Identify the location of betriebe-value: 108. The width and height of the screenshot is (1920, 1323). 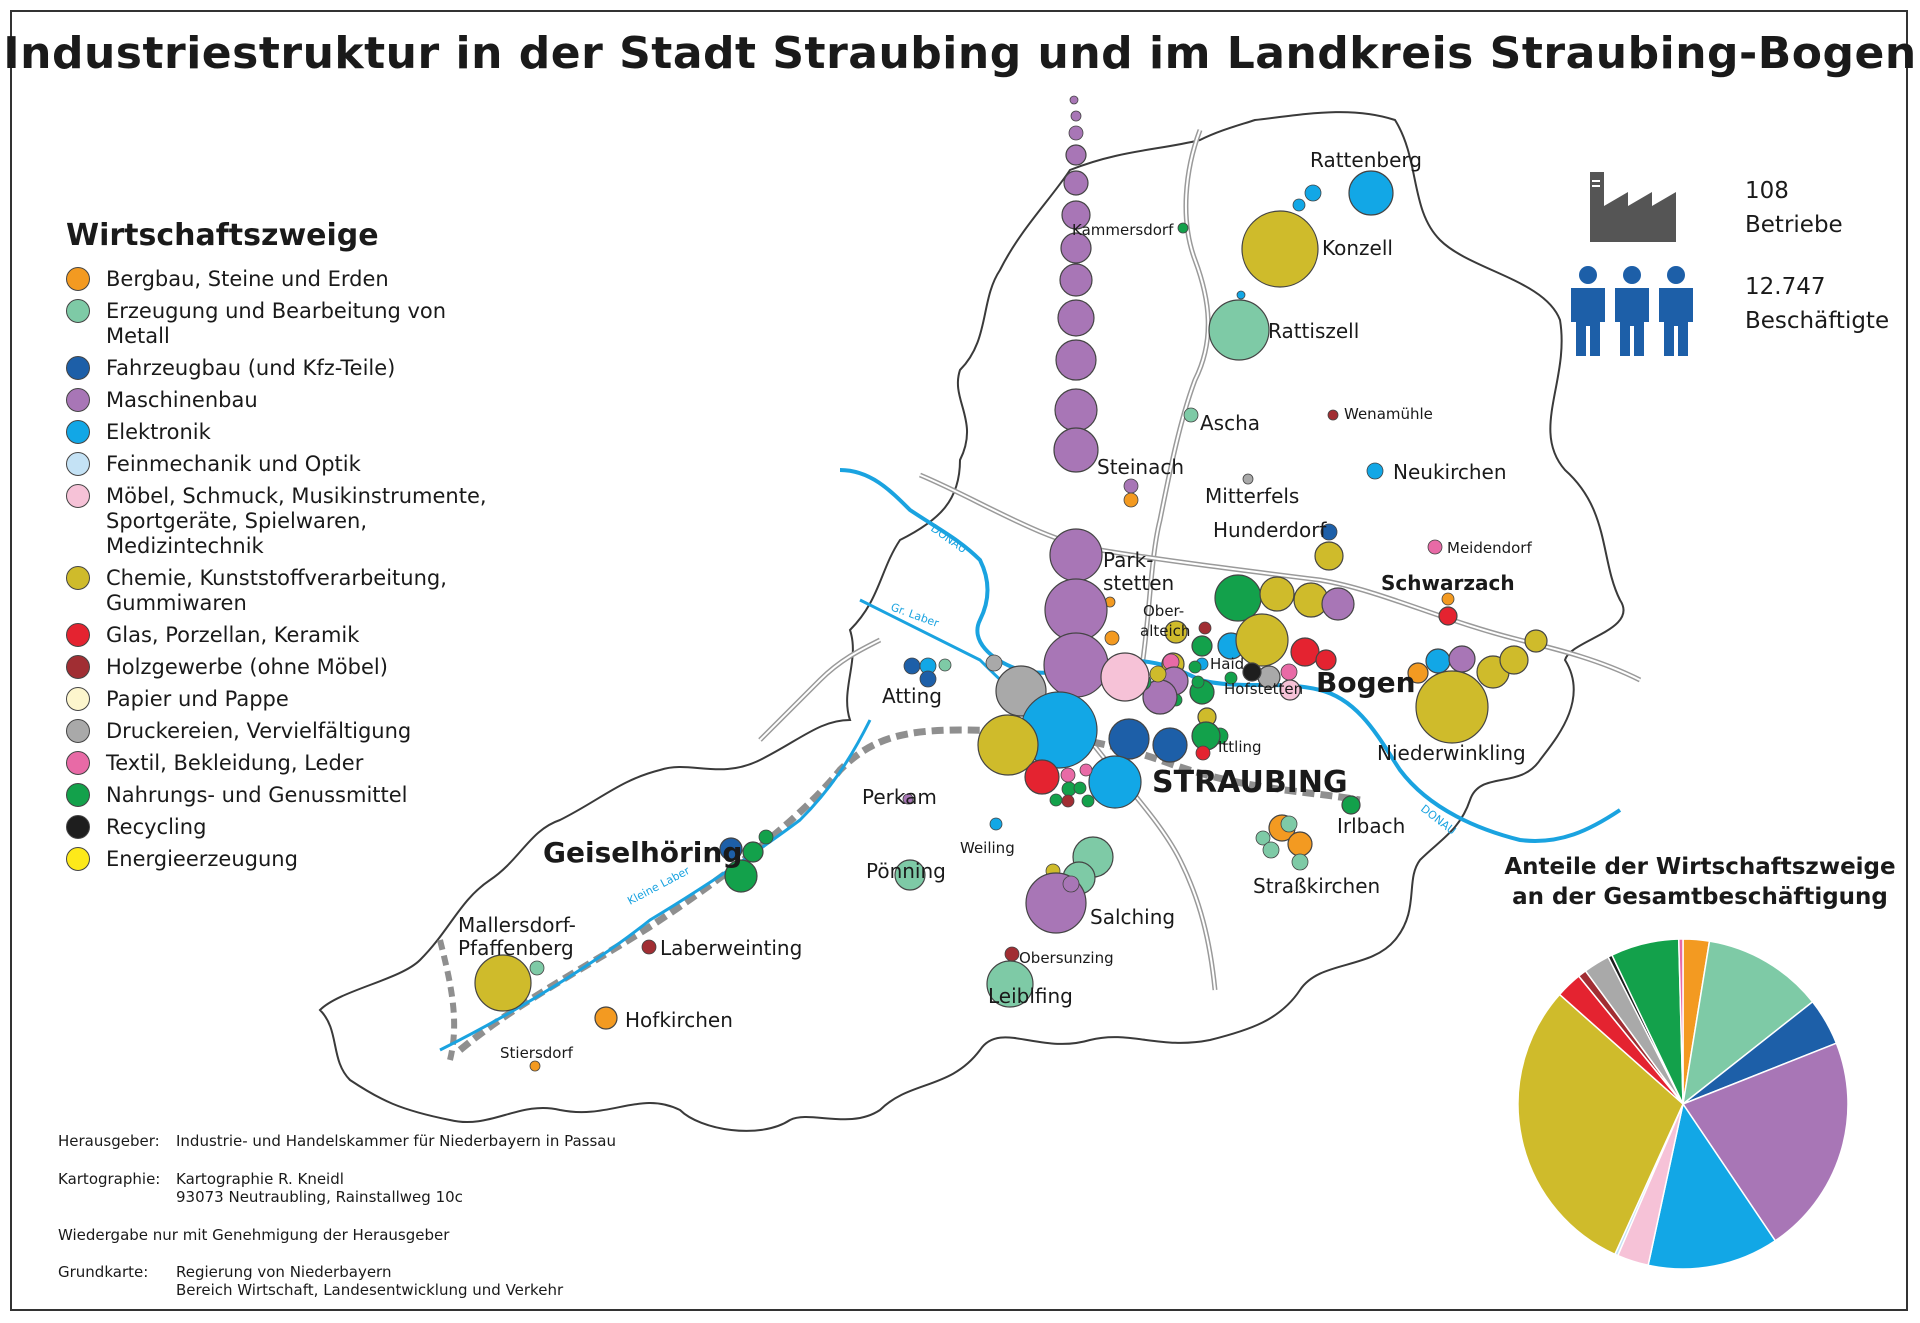
(1767, 191).